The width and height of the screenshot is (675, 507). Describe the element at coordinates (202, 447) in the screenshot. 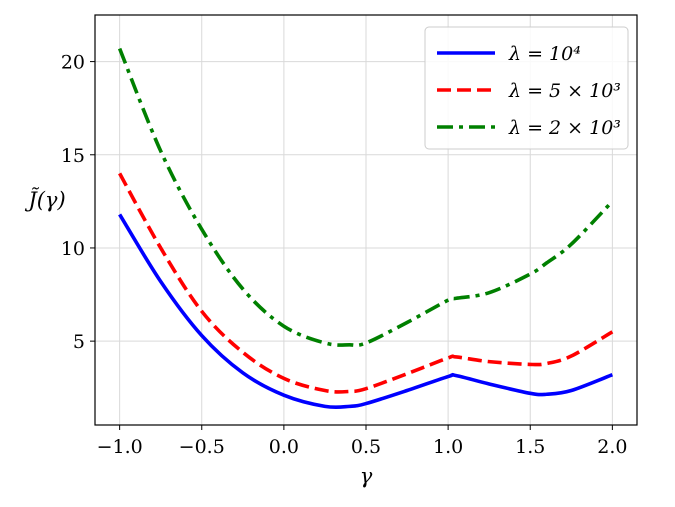

I see `x-tick-label: −0.5` at that location.